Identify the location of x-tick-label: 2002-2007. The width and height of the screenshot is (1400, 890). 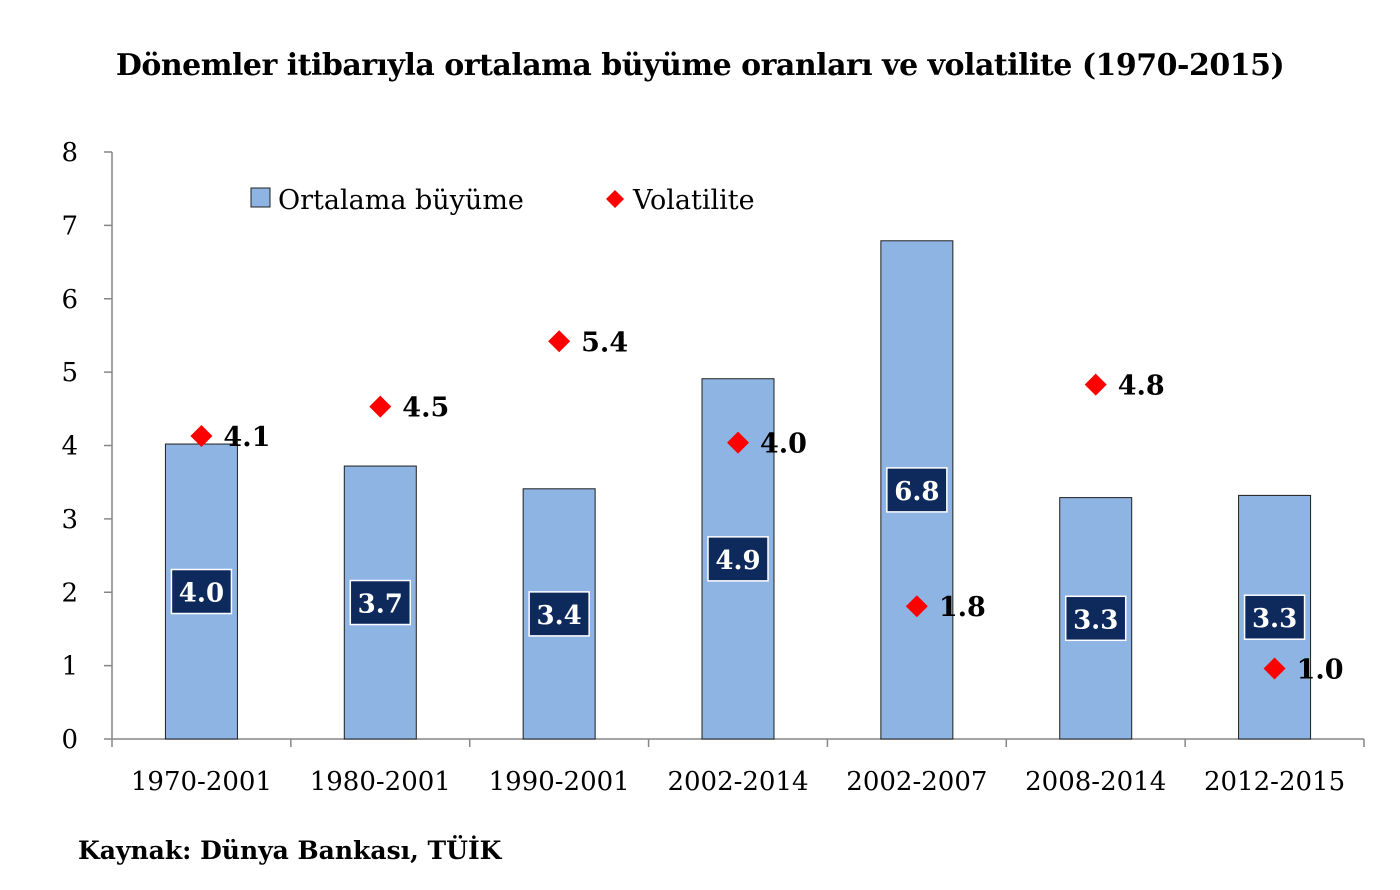
(916, 782).